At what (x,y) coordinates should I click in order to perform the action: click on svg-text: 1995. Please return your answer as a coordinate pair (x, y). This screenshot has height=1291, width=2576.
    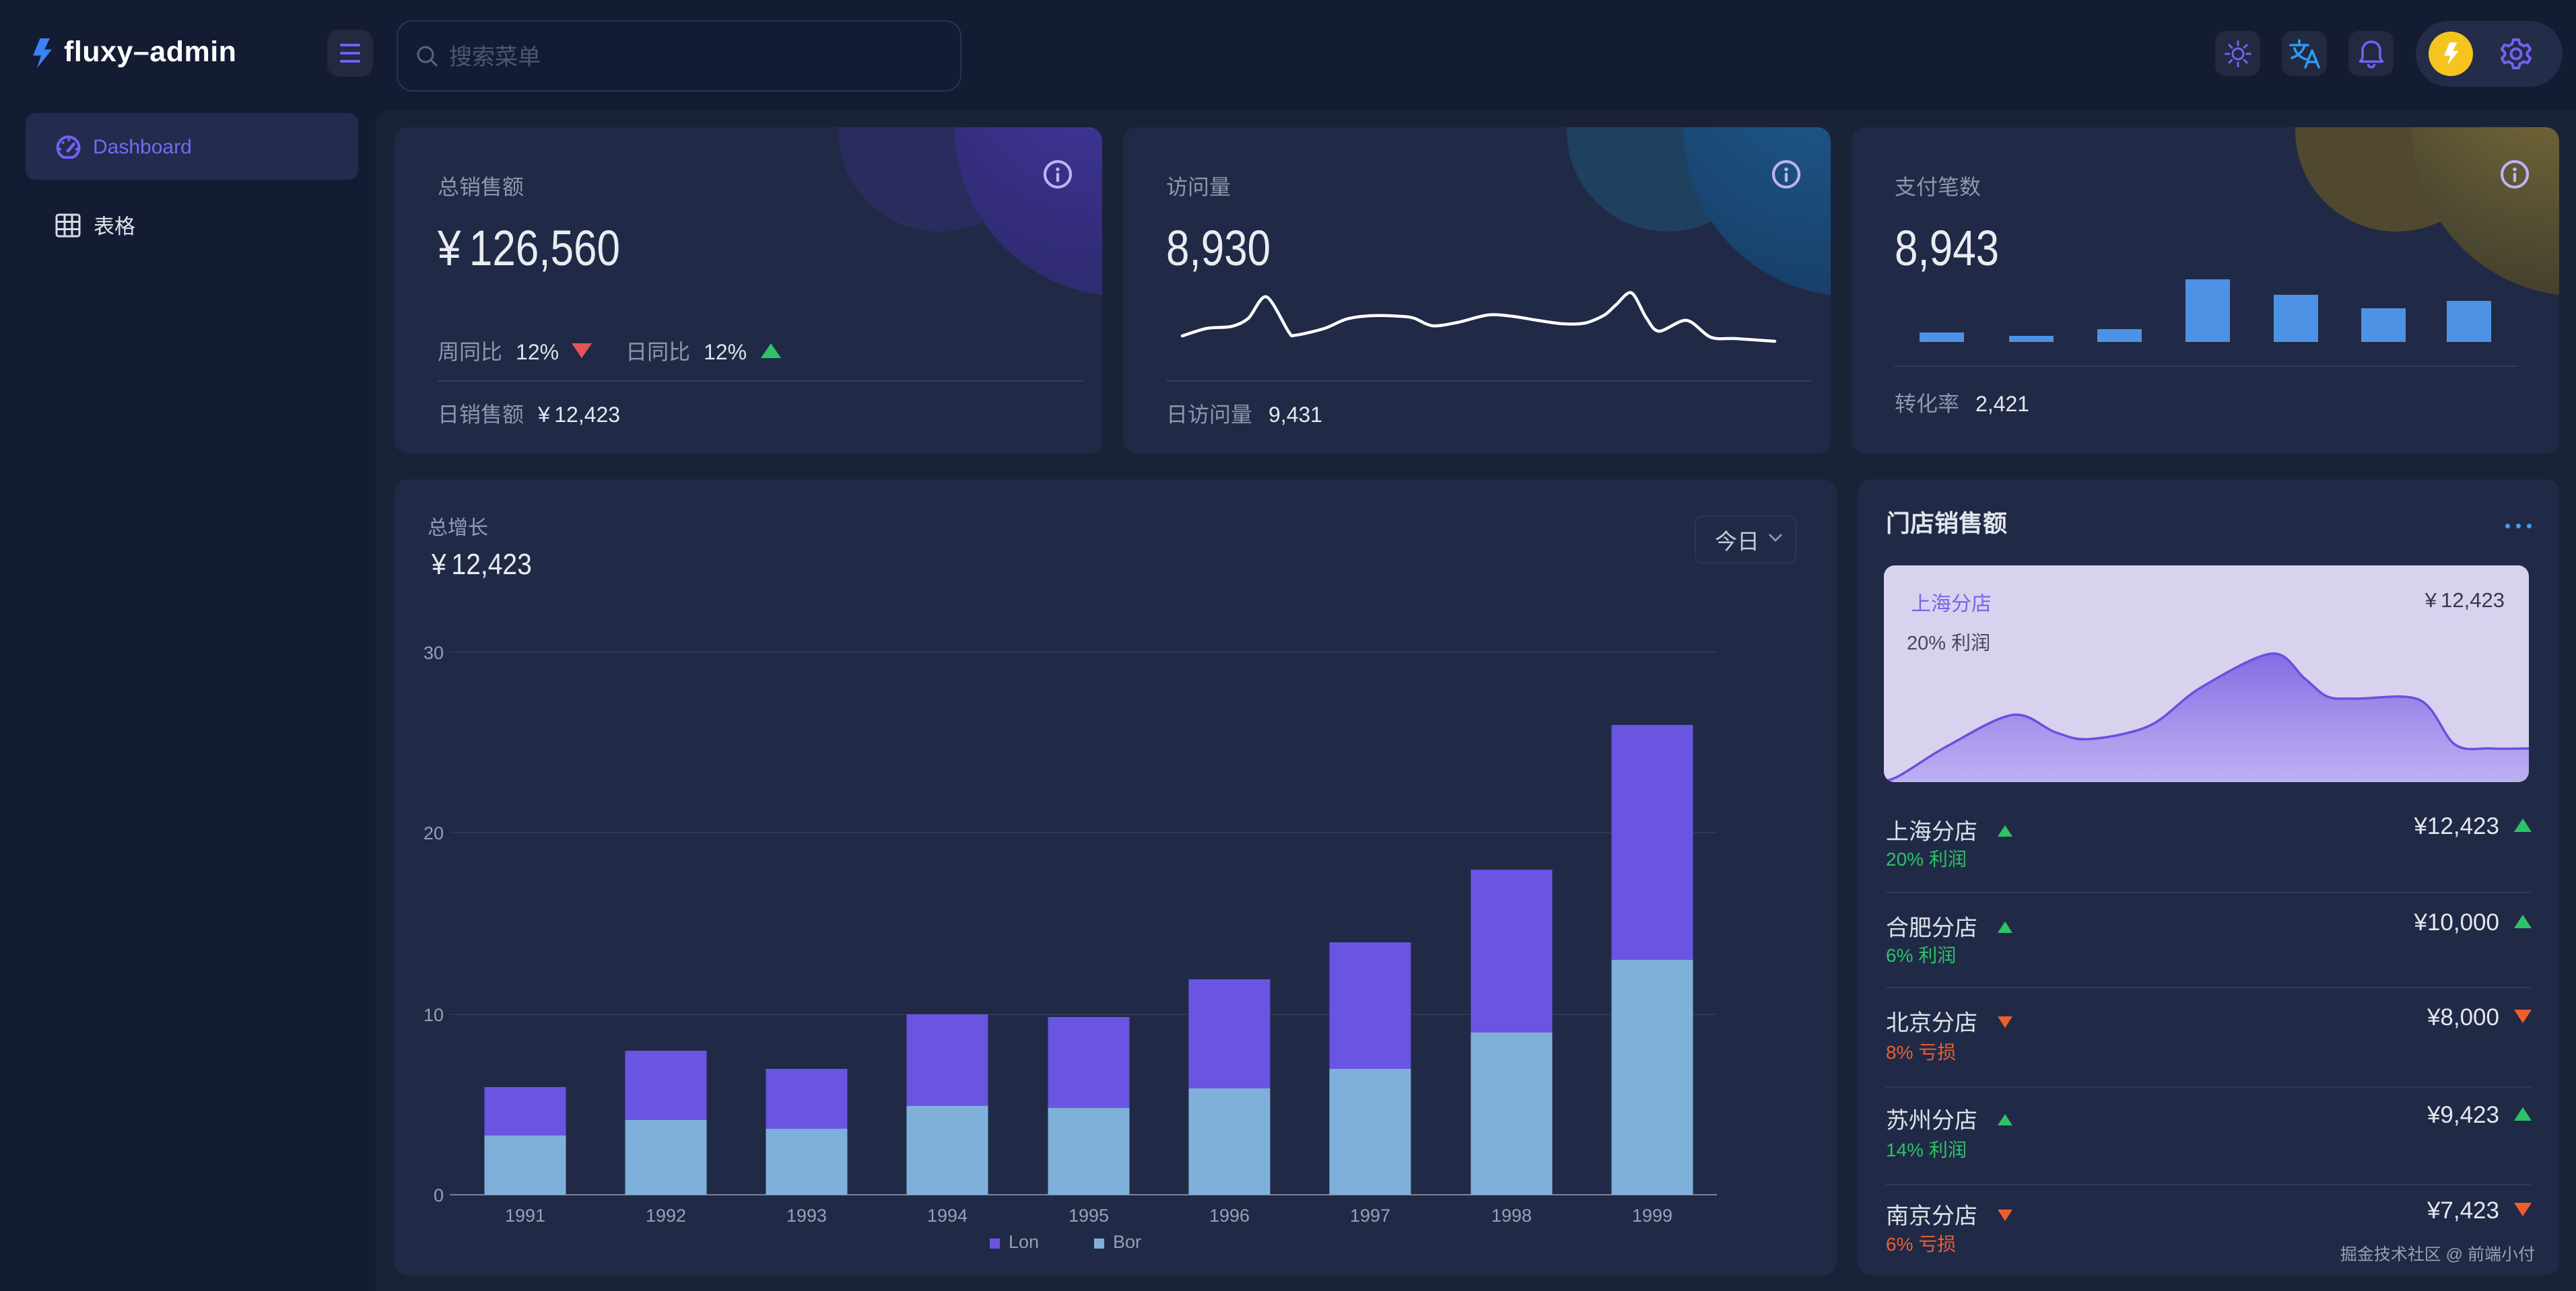
    Looking at the image, I should click on (1089, 1216).